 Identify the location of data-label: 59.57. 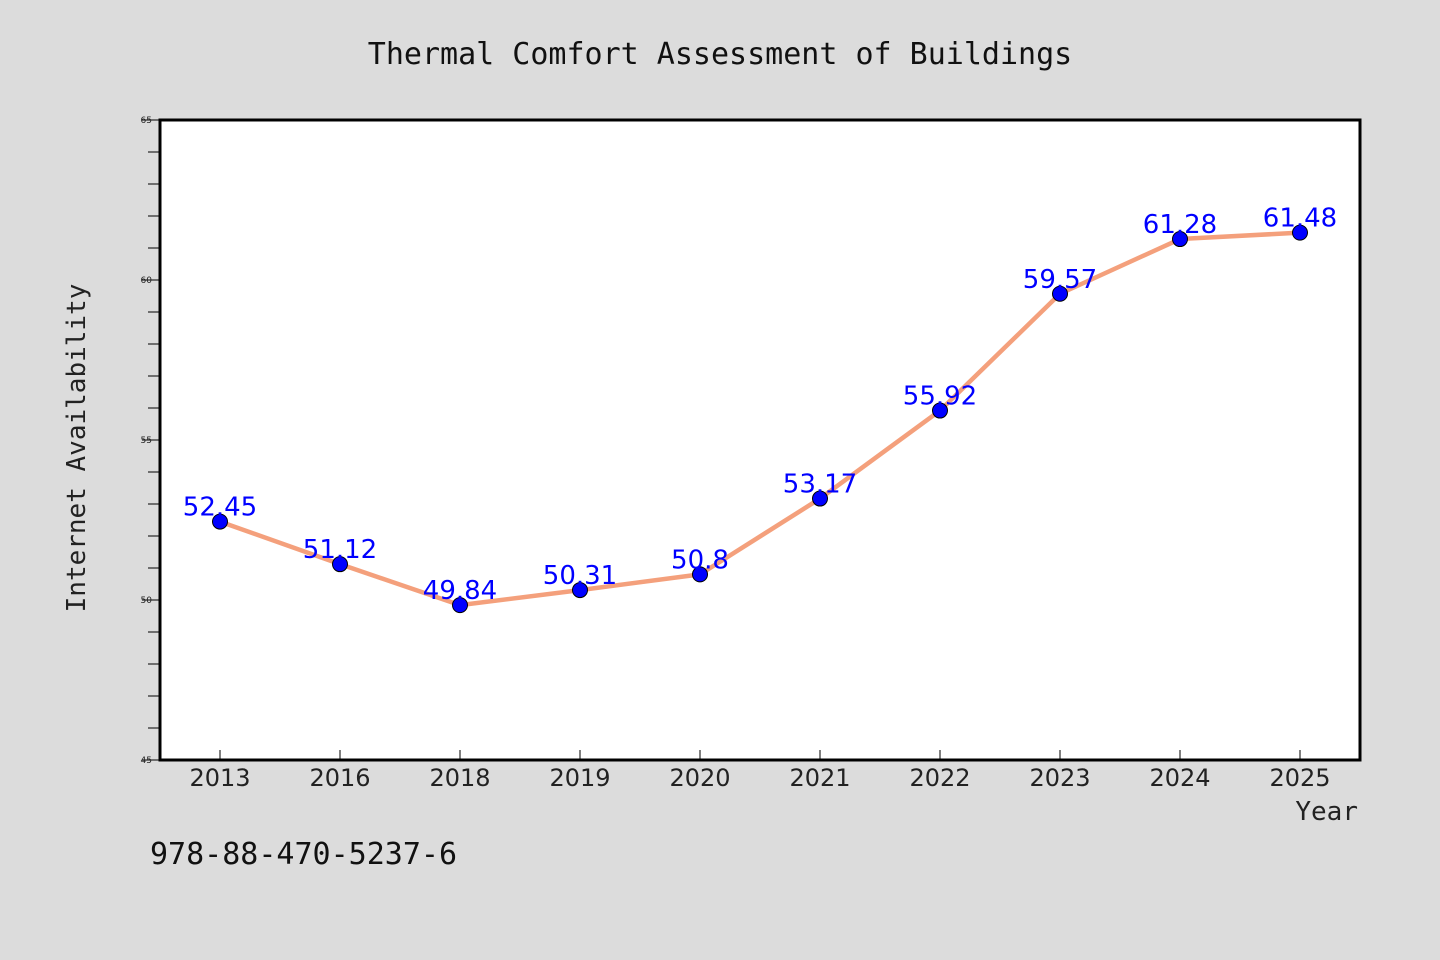
(1060, 280).